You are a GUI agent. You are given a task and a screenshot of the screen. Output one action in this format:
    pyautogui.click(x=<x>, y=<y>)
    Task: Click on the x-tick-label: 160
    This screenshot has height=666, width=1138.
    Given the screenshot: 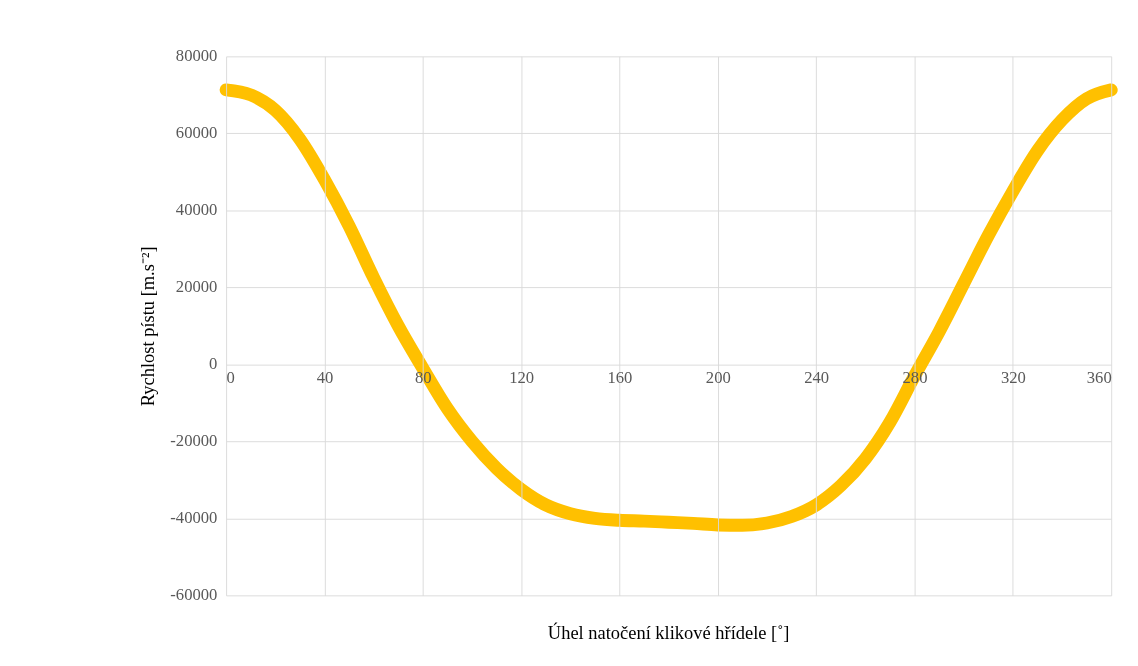 What is the action you would take?
    pyautogui.click(x=620, y=378)
    